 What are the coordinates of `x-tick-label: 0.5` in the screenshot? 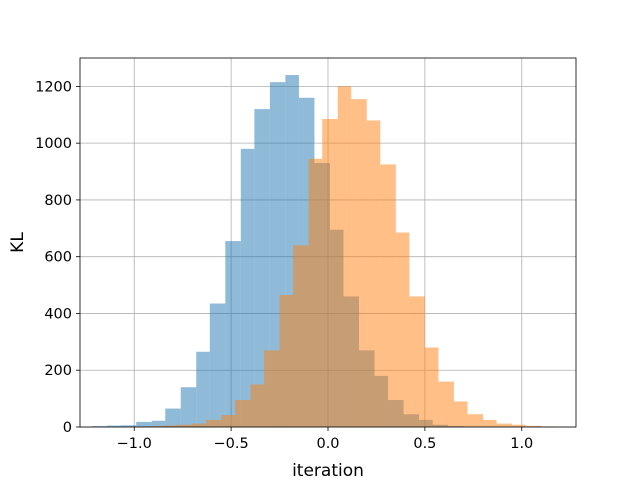 It's located at (424, 444).